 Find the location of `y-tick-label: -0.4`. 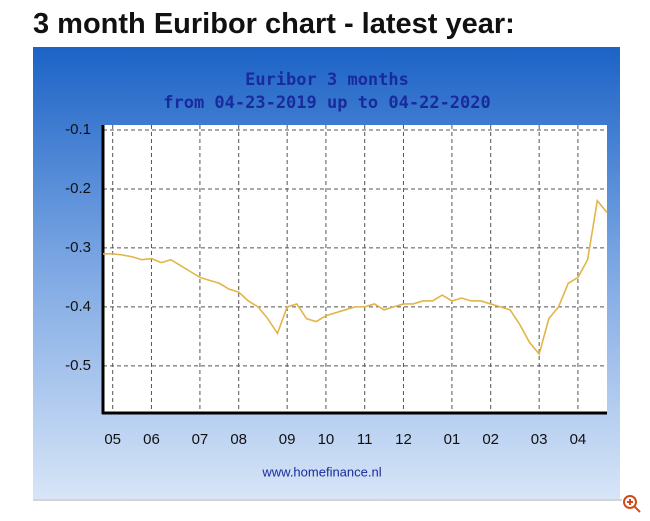

y-tick-label: -0.4 is located at coordinates (78, 306).